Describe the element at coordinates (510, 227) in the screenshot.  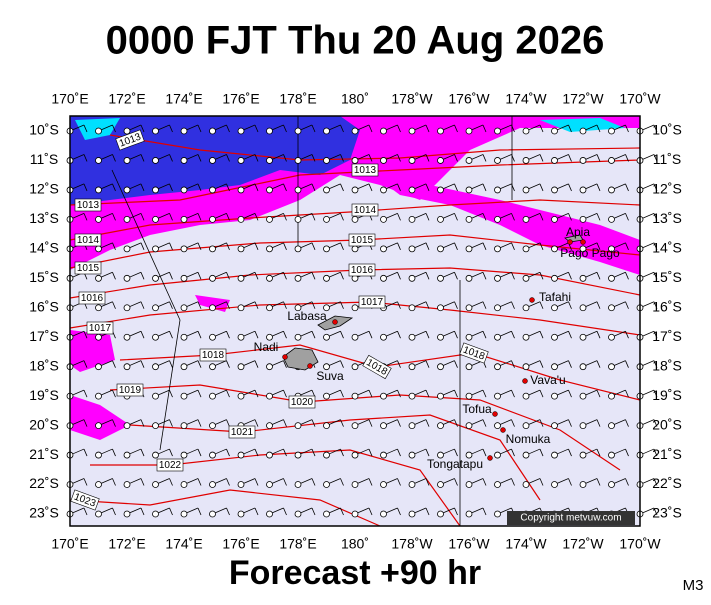
I see `rain-band-east` at that location.